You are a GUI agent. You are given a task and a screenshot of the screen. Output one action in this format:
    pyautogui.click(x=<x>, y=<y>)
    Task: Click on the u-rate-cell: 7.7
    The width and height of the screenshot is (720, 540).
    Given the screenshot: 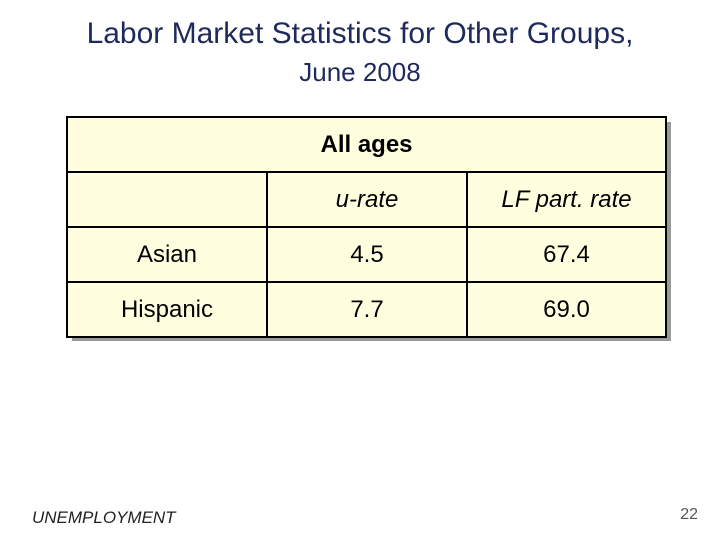 What is the action you would take?
    pyautogui.click(x=367, y=309)
    